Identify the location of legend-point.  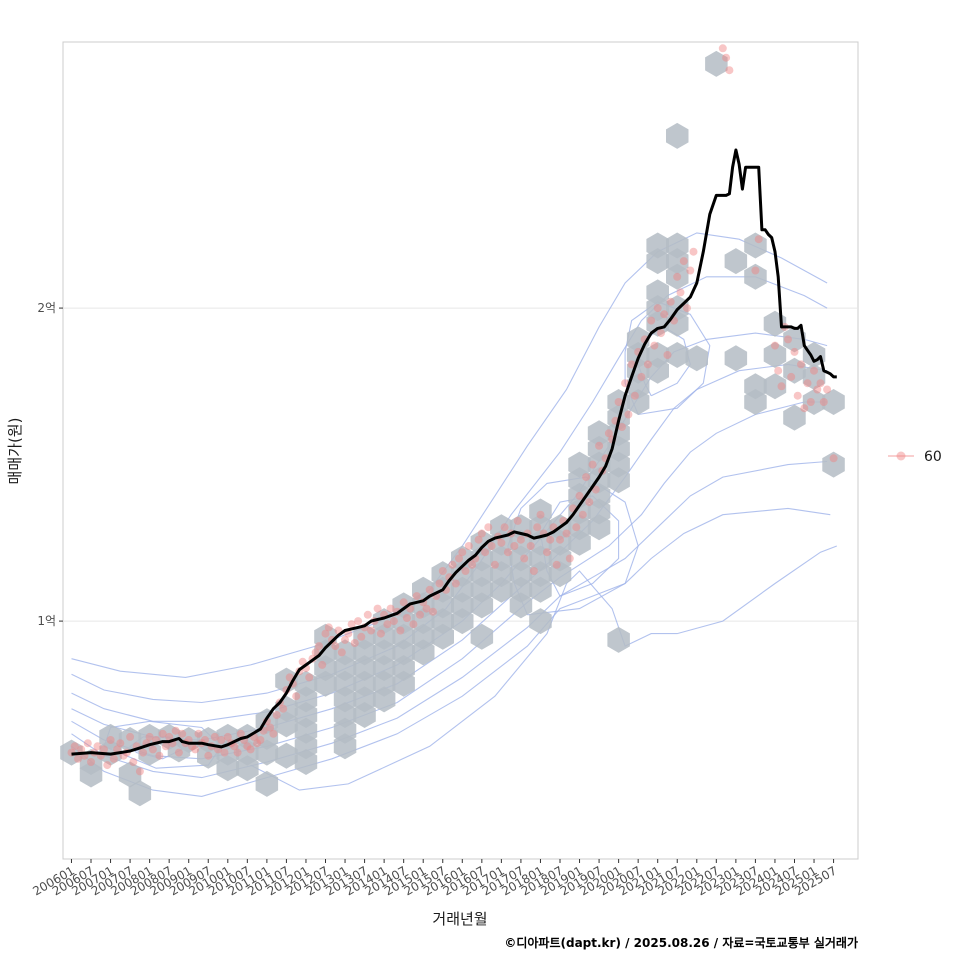
(901, 456).